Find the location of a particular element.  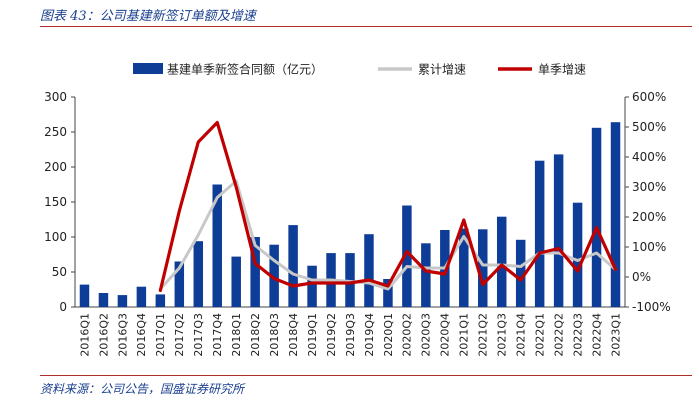

x-tick-label: 2021Q3 is located at coordinates (502, 335).